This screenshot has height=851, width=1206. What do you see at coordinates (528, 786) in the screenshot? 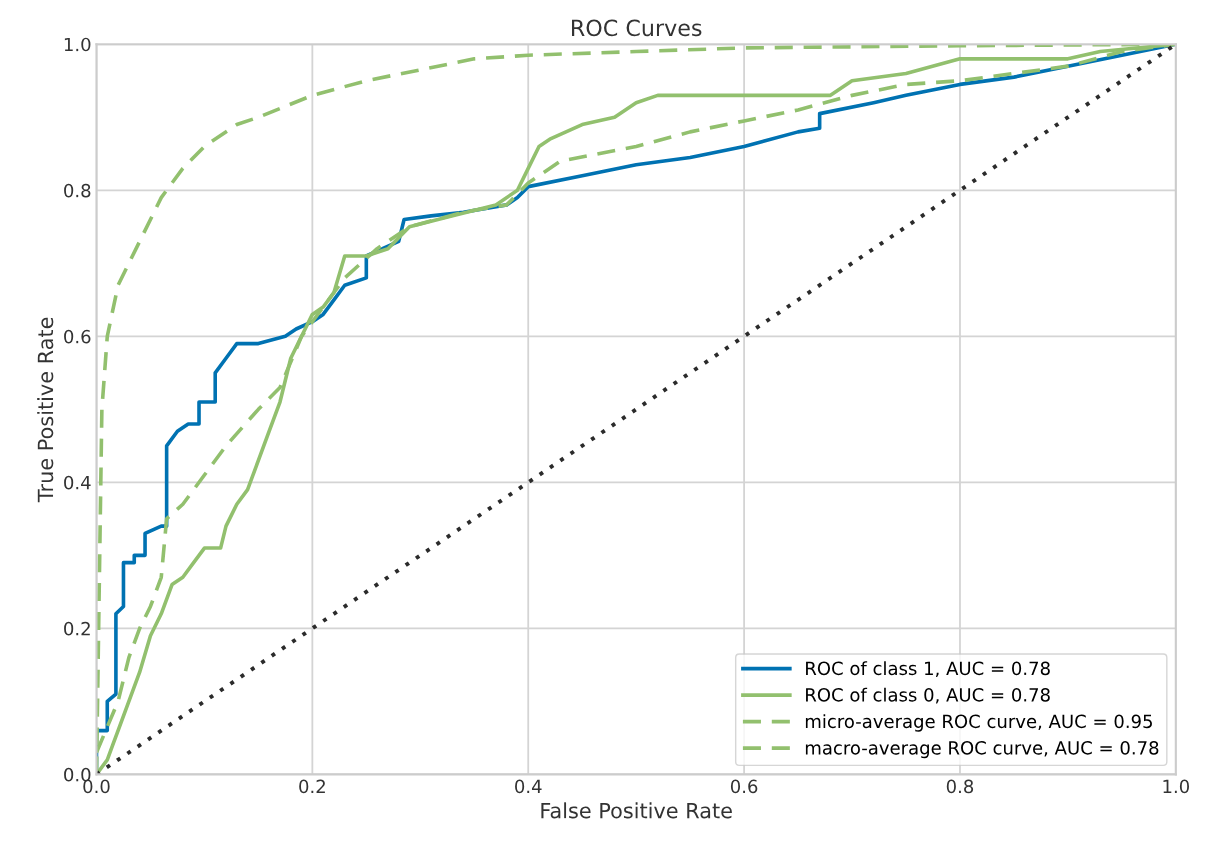
I see `x-tick-label: 0.4` at bounding box center [528, 786].